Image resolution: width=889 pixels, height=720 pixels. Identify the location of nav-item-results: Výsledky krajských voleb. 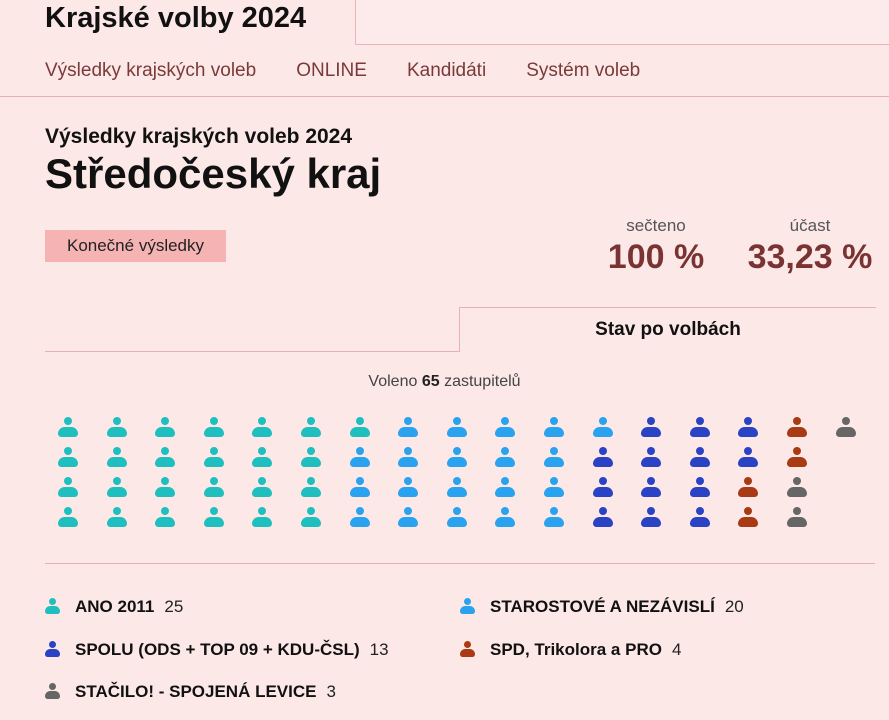
(151, 70).